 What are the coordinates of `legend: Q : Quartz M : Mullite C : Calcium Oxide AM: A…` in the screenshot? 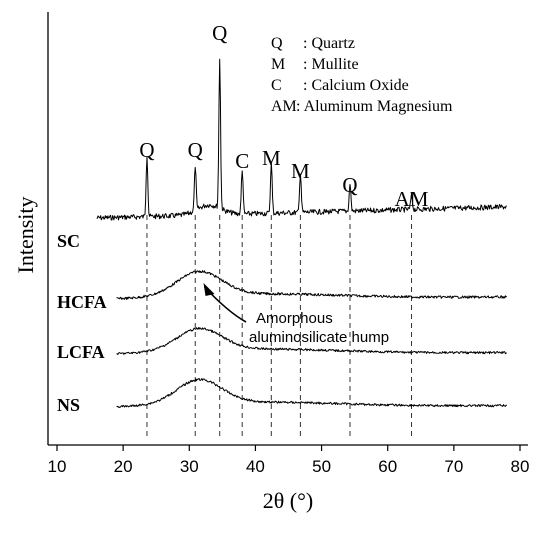 It's located at (362, 75).